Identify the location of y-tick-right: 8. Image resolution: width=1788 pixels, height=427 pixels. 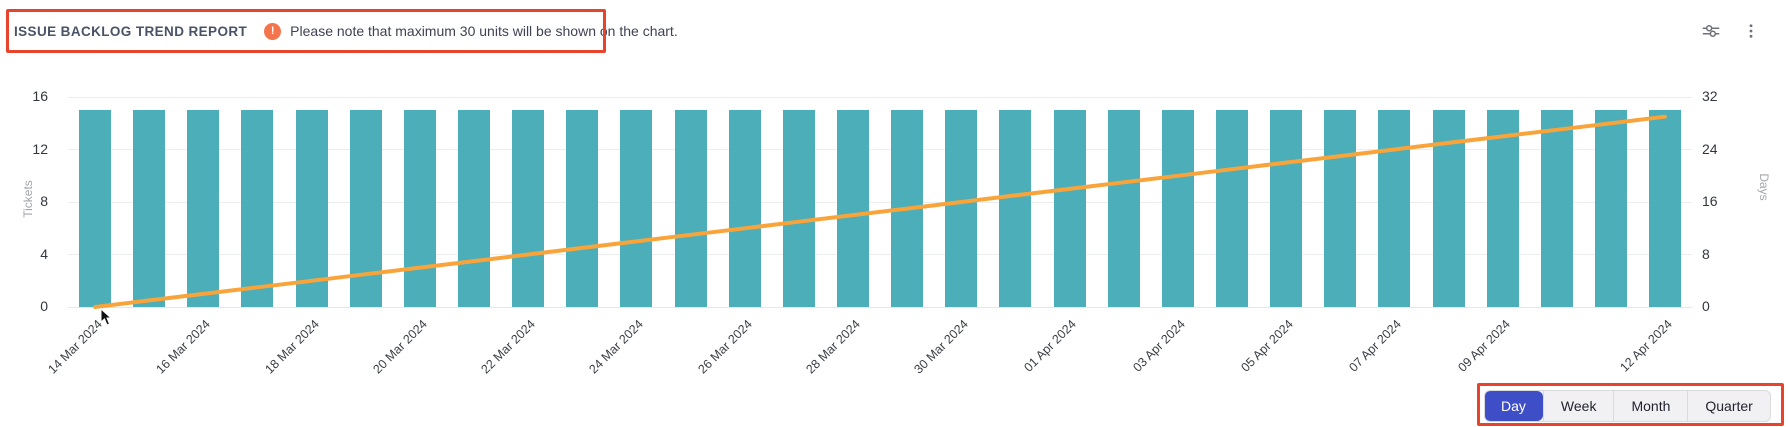
(1706, 253).